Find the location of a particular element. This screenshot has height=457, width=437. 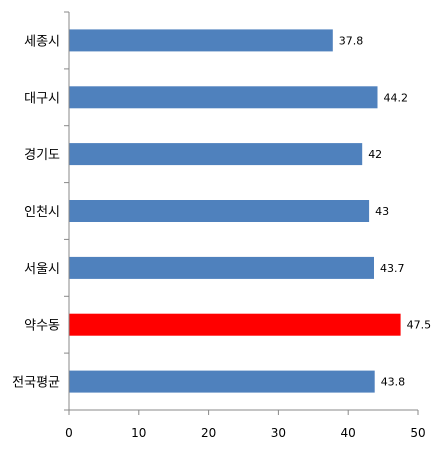

x-tick-label: 0 is located at coordinates (69, 433).